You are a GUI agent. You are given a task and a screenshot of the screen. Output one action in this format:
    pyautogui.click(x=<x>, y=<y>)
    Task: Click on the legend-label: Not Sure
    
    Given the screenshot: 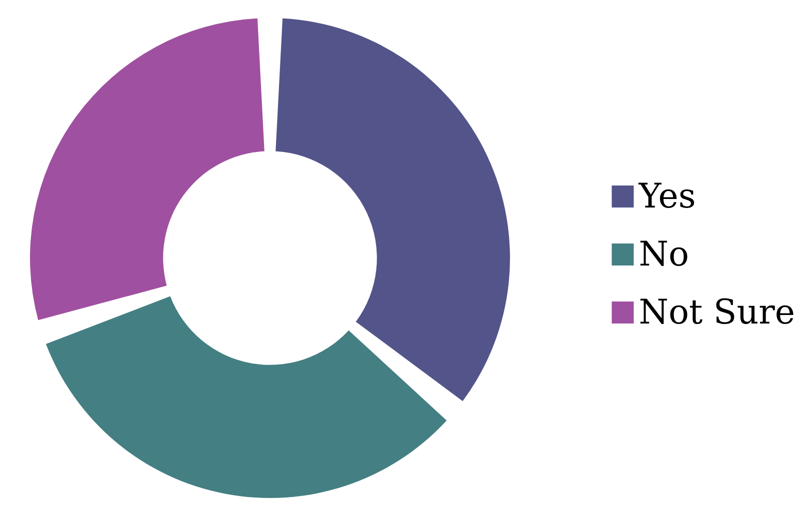 What is the action you would take?
    pyautogui.click(x=717, y=312)
    